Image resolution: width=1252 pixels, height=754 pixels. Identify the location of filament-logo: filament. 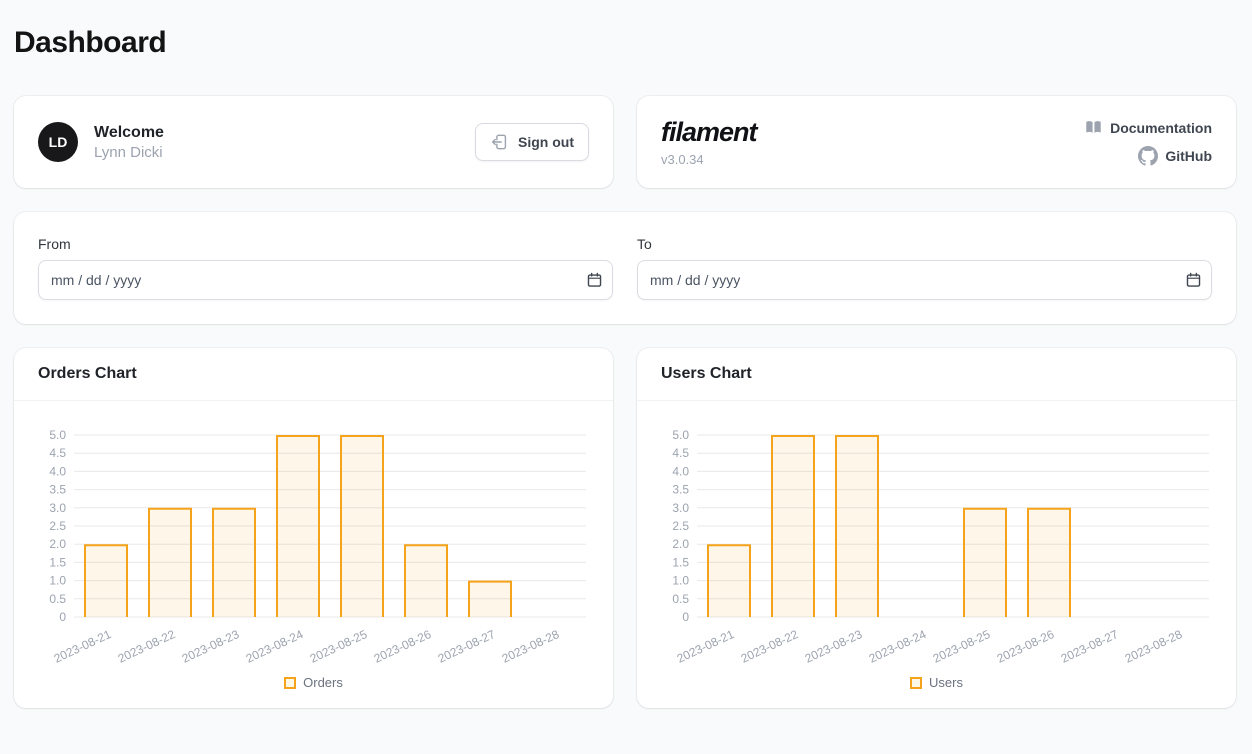
(709, 132).